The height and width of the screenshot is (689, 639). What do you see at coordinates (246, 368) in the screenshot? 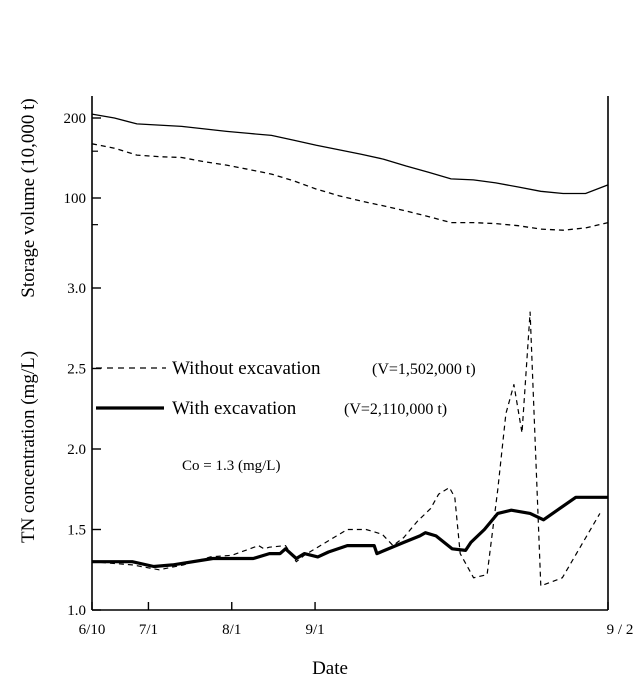
I see `legend-label-without: Without excavation` at bounding box center [246, 368].